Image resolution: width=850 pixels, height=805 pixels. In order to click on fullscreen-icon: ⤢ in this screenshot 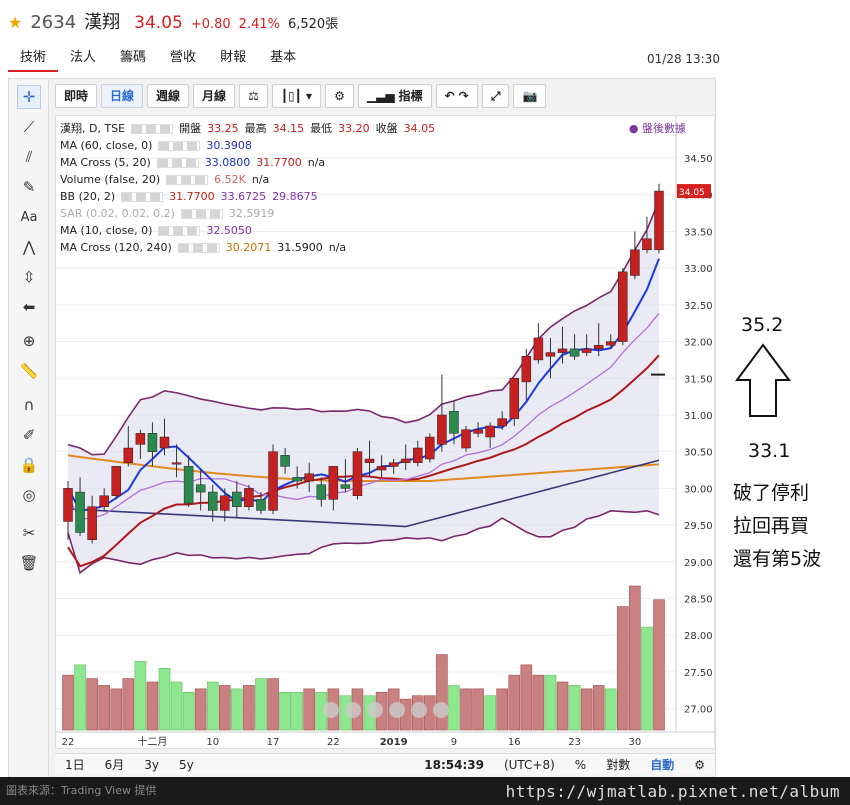, I will do `click(495, 96)`.